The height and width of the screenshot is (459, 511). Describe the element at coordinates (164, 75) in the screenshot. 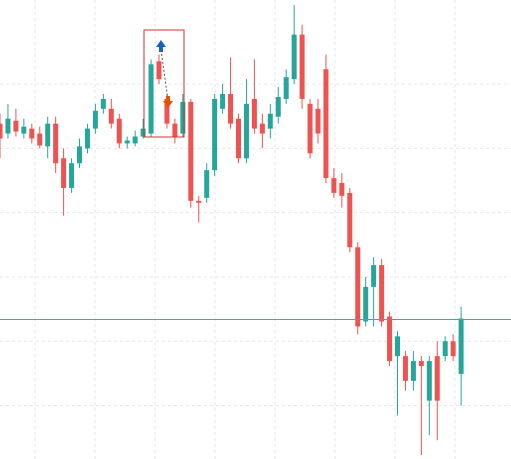

I see `trade-link` at that location.